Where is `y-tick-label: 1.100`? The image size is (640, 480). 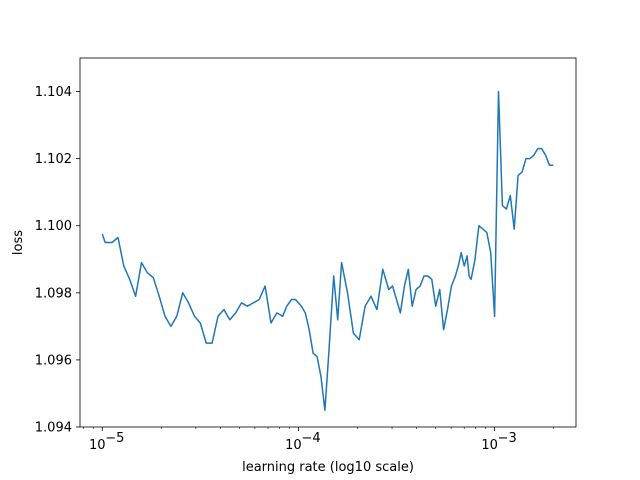 y-tick-label: 1.100 is located at coordinates (53, 226).